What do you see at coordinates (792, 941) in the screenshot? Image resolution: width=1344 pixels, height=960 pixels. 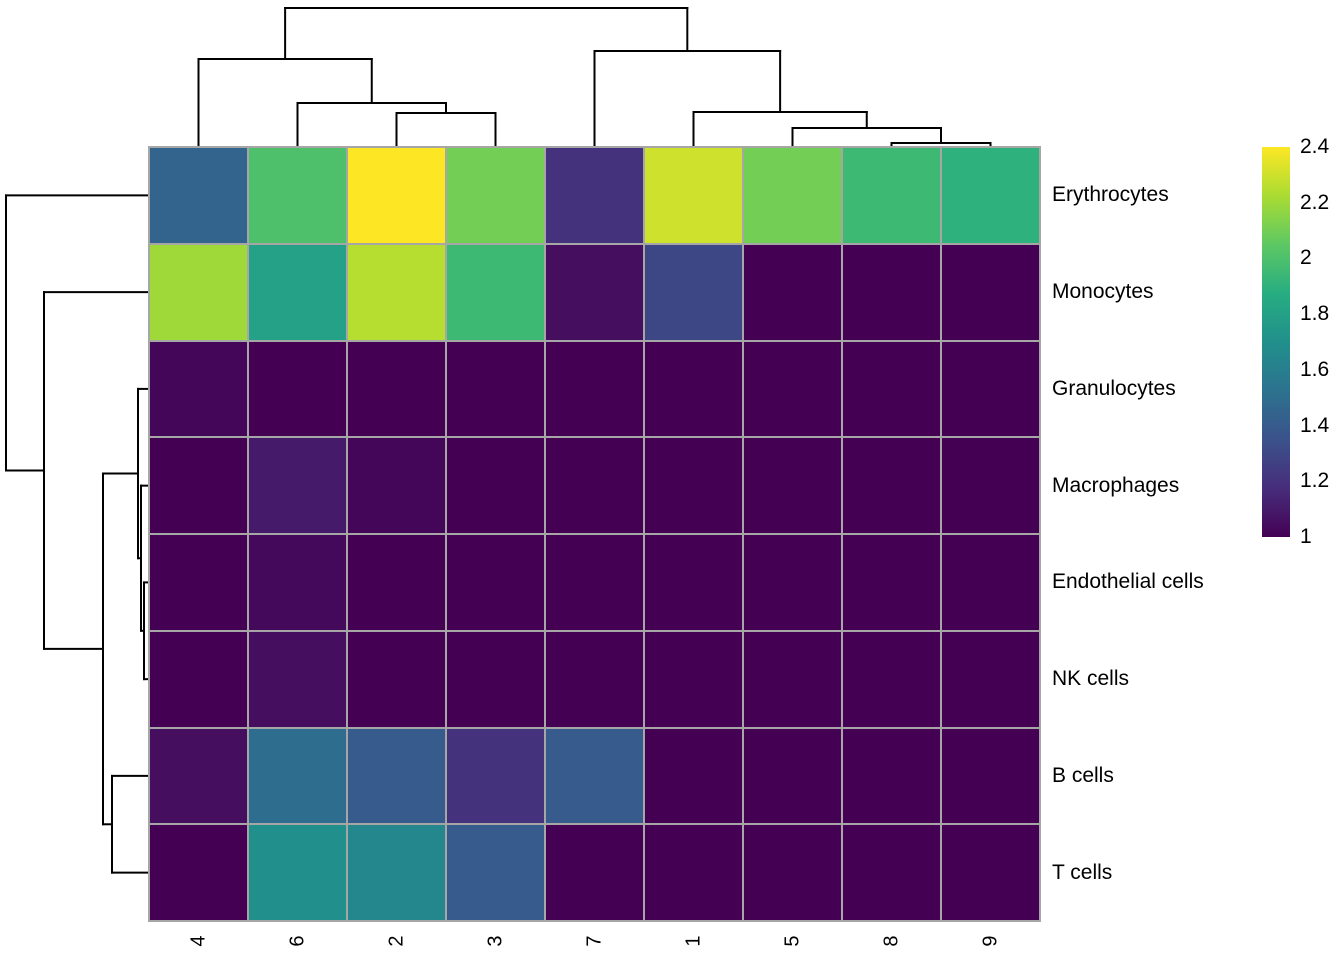 I see `column-label: 5` at bounding box center [792, 941].